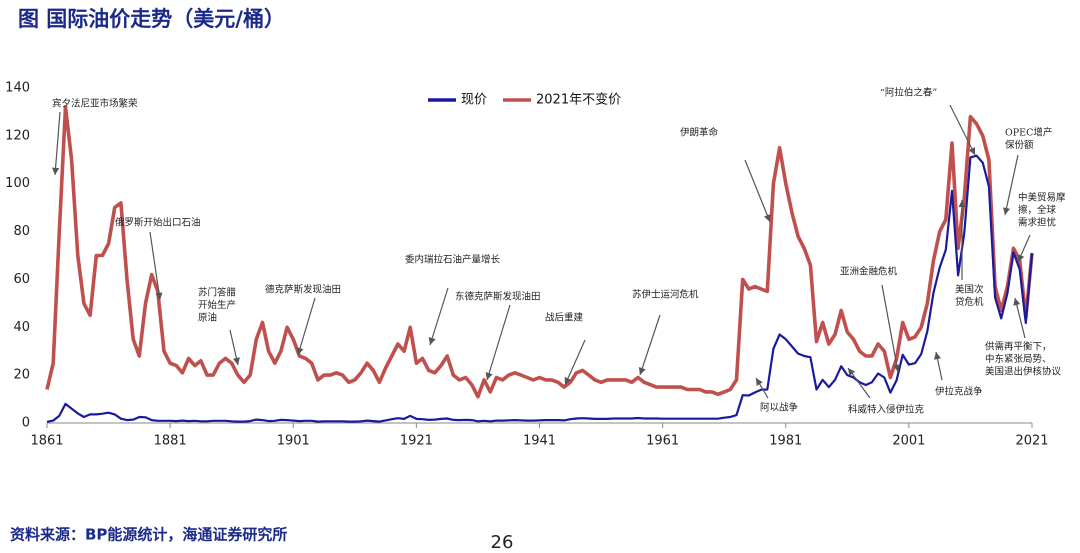 This screenshot has height=553, width=1080. What do you see at coordinates (502, 542) in the screenshot?
I see `page-number: 26` at bounding box center [502, 542].